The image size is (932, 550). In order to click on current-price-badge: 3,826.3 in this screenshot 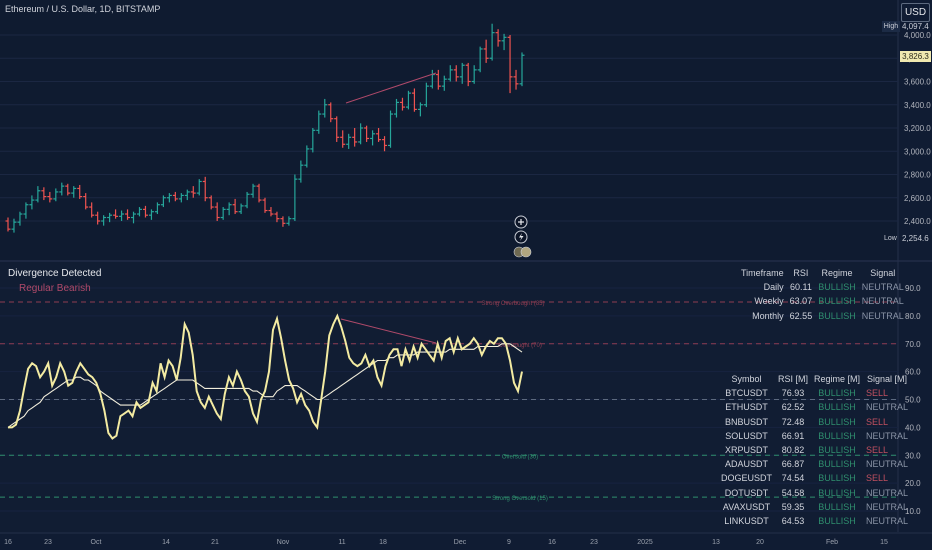, I will do `click(915, 56)`.